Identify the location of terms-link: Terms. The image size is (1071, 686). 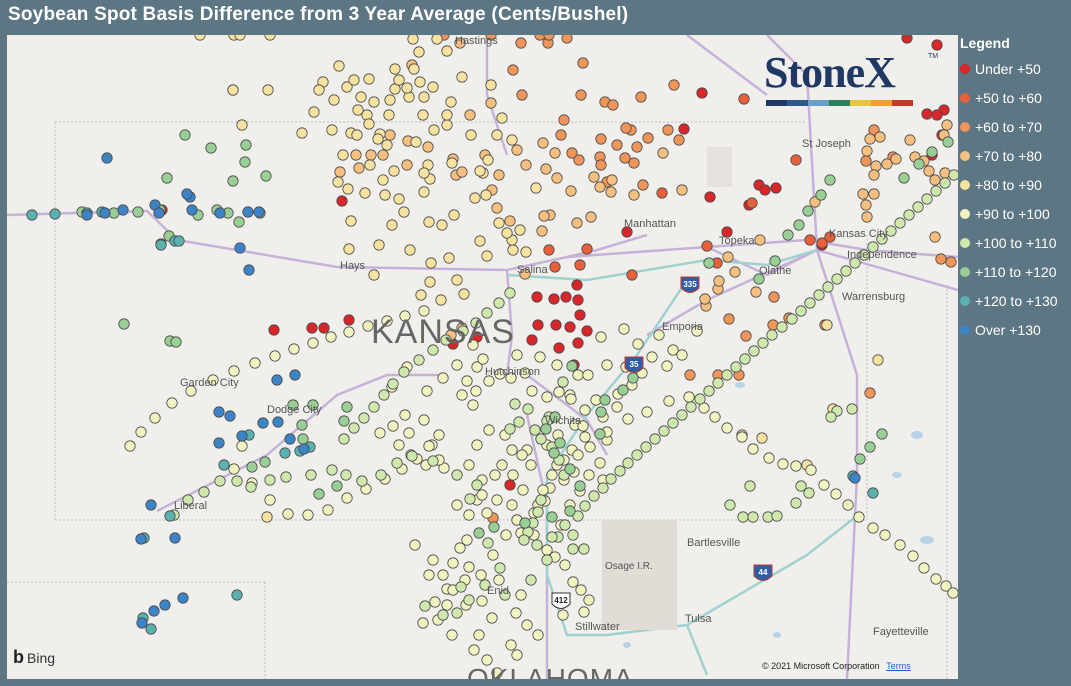
(898, 666).